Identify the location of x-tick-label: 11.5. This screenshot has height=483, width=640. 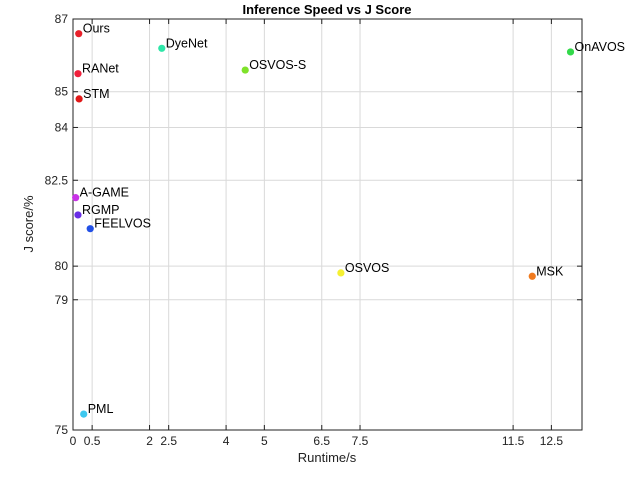
(513, 441).